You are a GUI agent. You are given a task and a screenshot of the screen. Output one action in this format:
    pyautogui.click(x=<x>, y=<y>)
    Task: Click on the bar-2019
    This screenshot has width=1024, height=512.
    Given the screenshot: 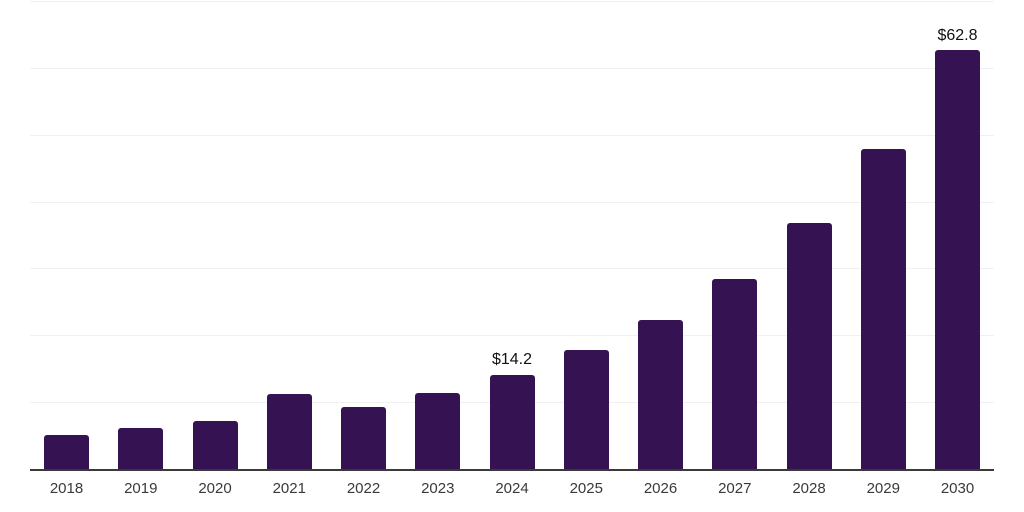 What is the action you would take?
    pyautogui.click(x=141, y=448)
    